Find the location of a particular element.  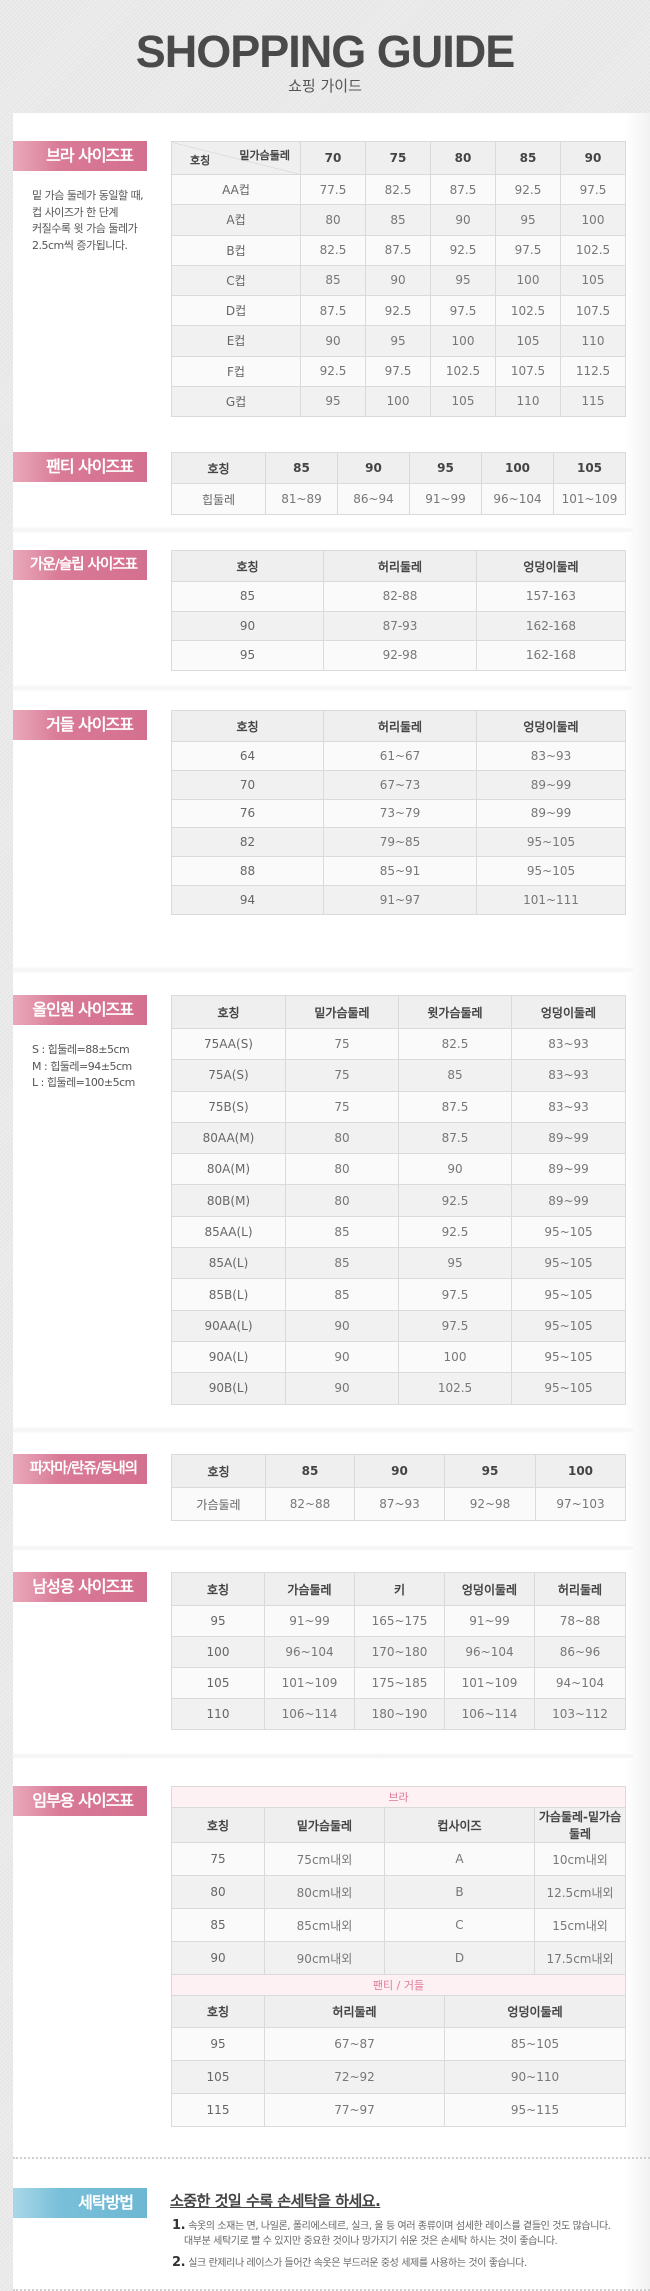

table-cell: 102.5 is located at coordinates (463, 371).